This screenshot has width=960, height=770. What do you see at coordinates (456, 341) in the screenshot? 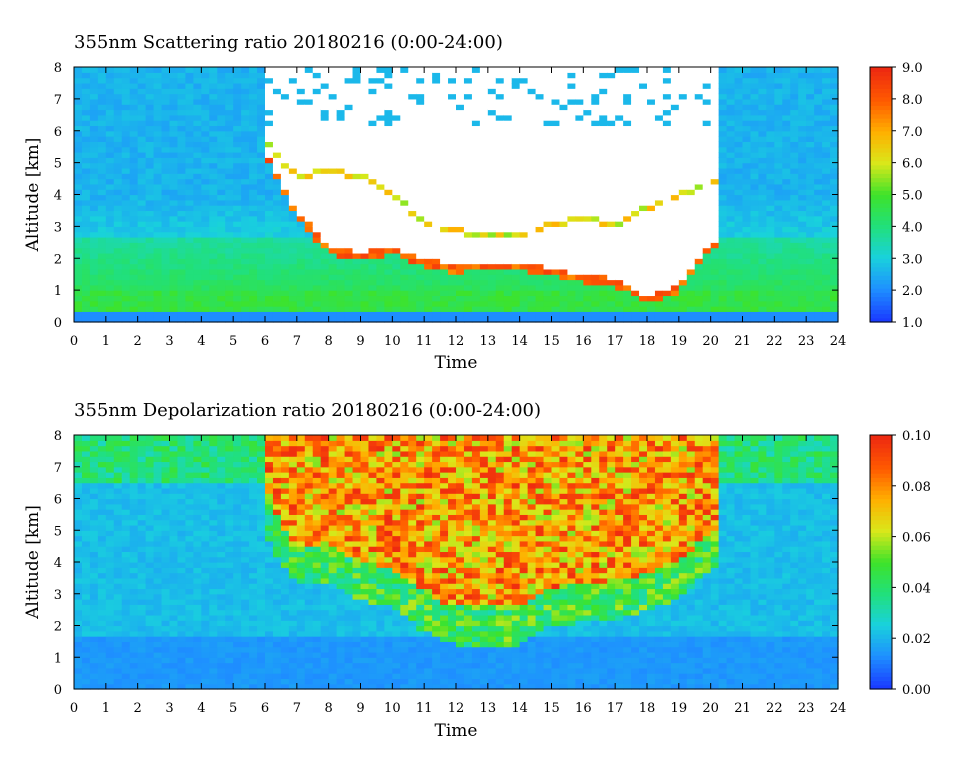
I see `x-tick-label: 12` at bounding box center [456, 341].